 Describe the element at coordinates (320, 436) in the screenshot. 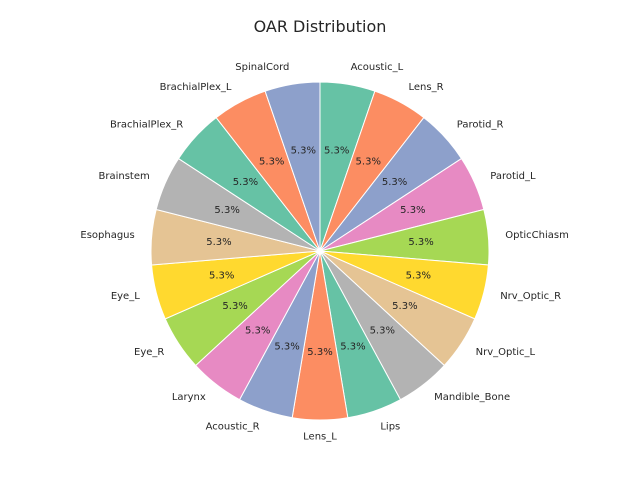

I see `pie-category-label: Lens_L` at that location.